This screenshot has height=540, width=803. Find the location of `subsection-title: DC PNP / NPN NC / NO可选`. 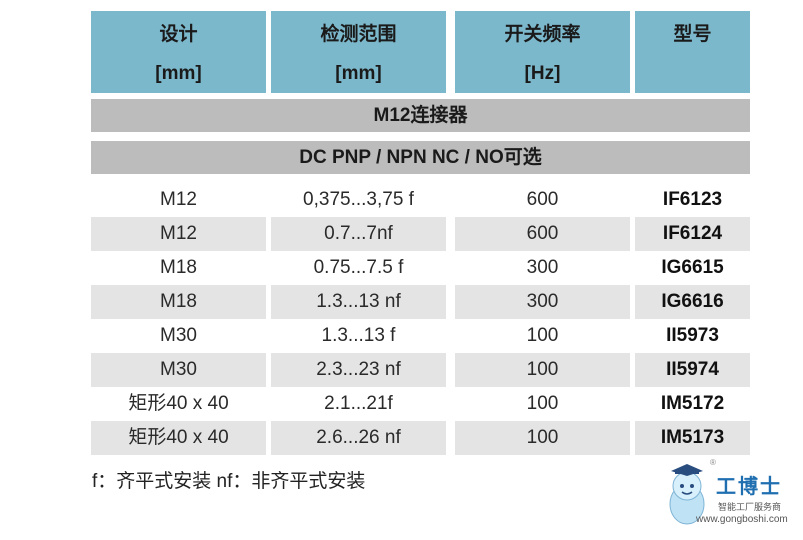

subsection-title: DC PNP / NPN NC / NO可选 is located at coordinates (420, 157).